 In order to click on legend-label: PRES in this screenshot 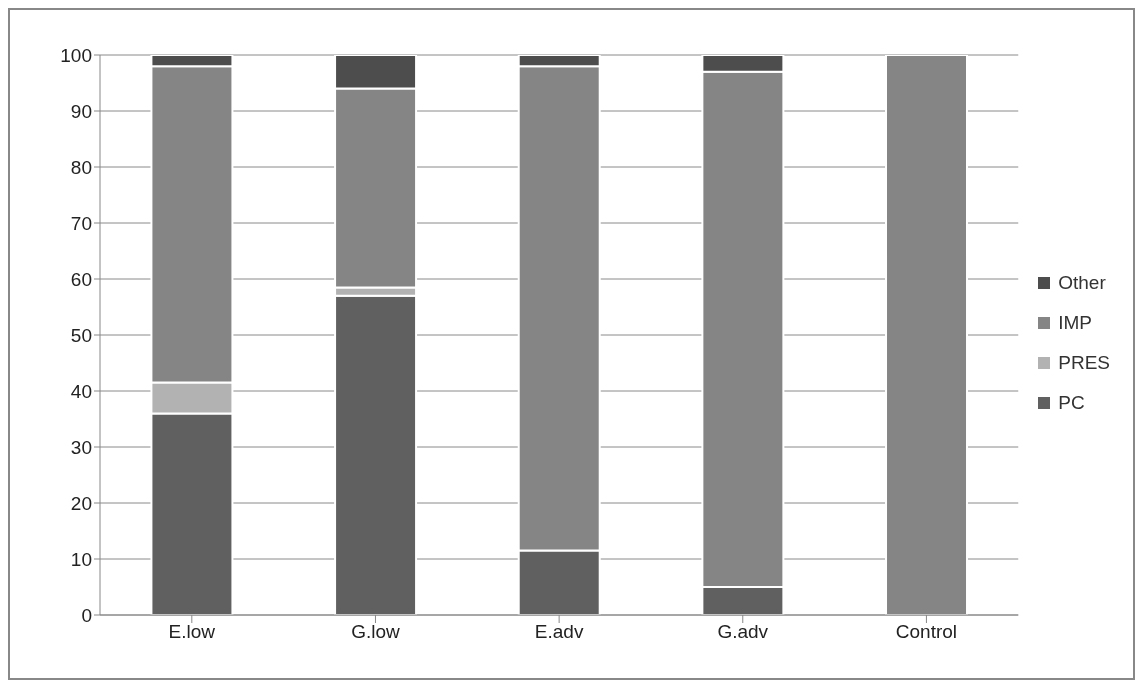, I will do `click(1084, 362)`.